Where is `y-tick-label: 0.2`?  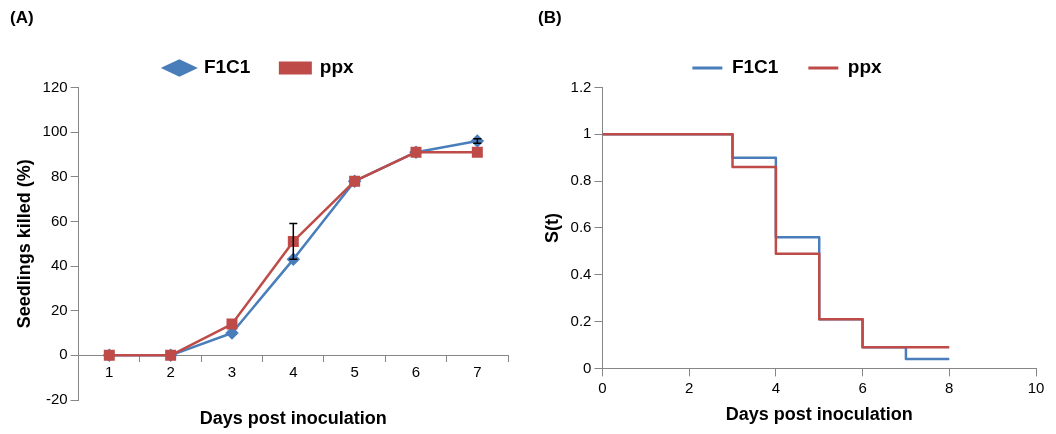 y-tick-label: 0.2 is located at coordinates (581, 320).